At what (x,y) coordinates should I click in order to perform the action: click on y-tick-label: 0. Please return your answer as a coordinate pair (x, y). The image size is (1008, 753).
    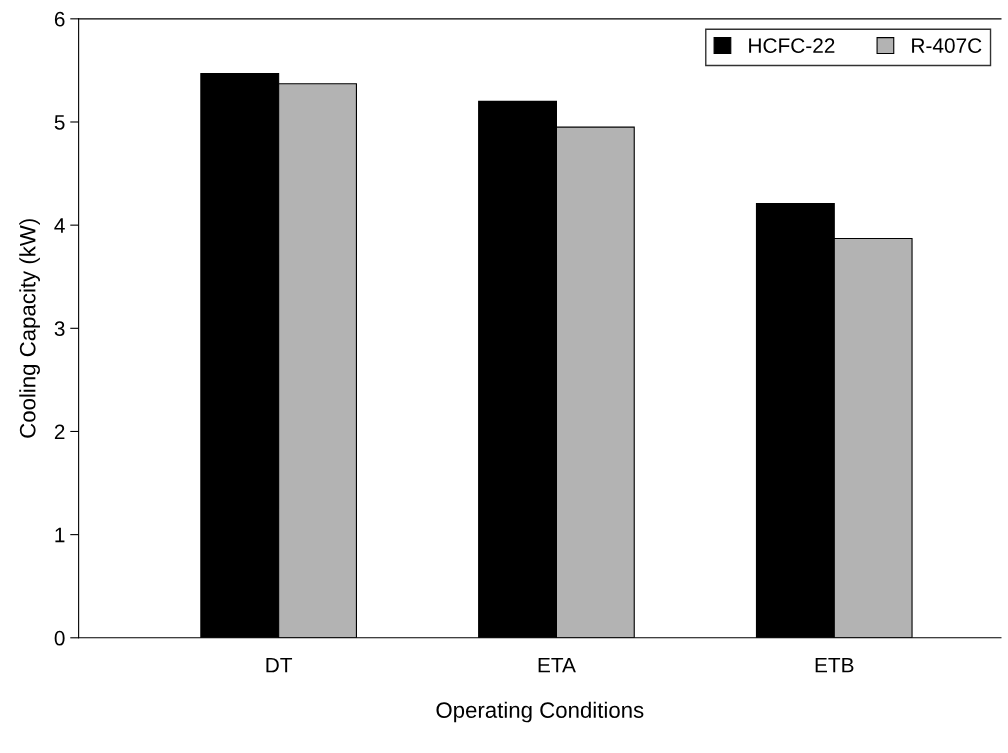
    Looking at the image, I should click on (59, 638).